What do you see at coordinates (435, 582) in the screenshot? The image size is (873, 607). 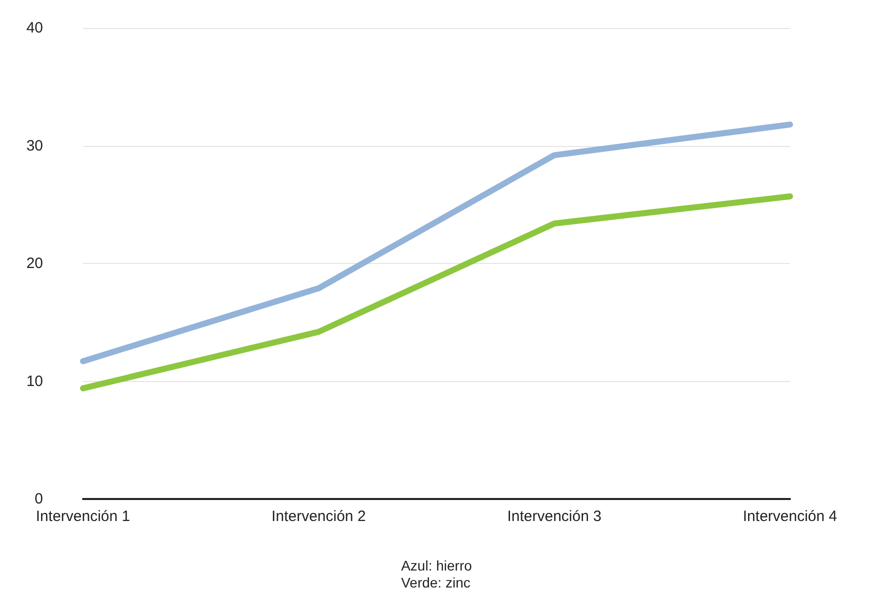 I see `text: Verde: zinc` at bounding box center [435, 582].